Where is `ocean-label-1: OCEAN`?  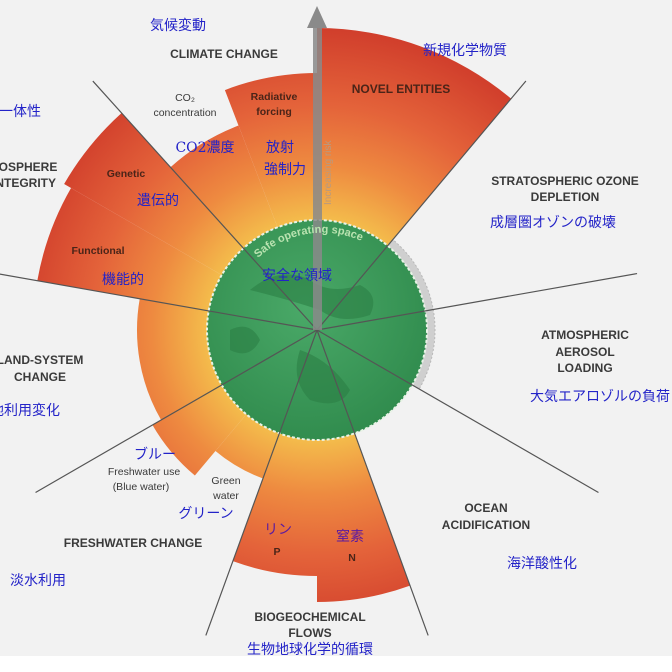
ocean-label-1: OCEAN is located at coordinates (485, 508).